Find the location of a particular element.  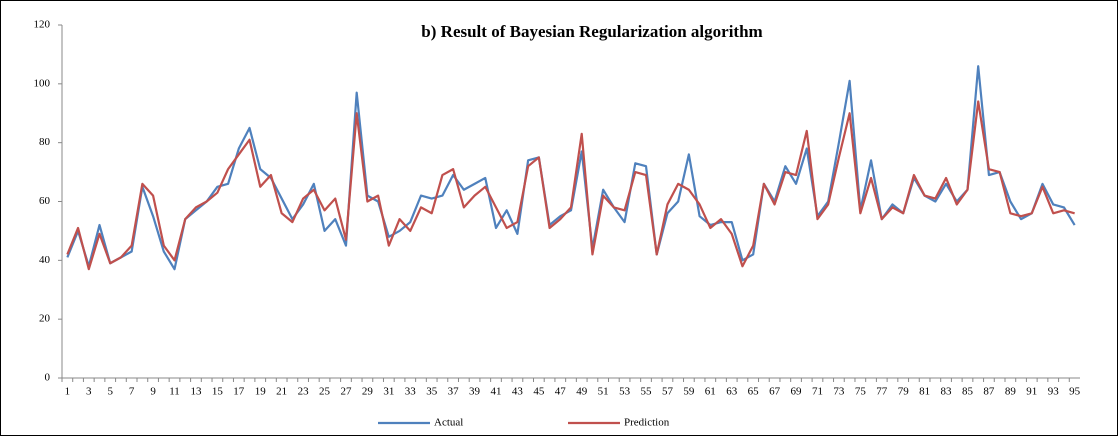

legend-label: Actual is located at coordinates (448, 423).